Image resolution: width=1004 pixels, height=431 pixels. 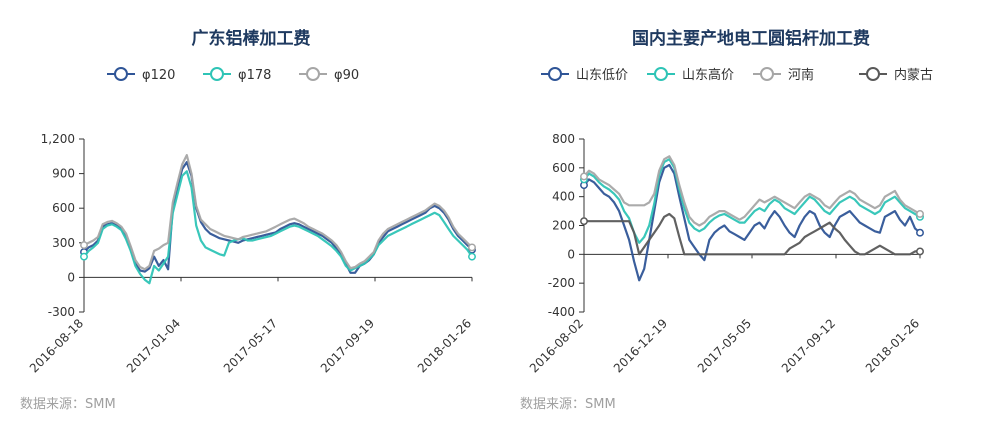 What do you see at coordinates (640, 345) in the screenshot?
I see `x-tick-label: 2016-12-19` at bounding box center [640, 345].